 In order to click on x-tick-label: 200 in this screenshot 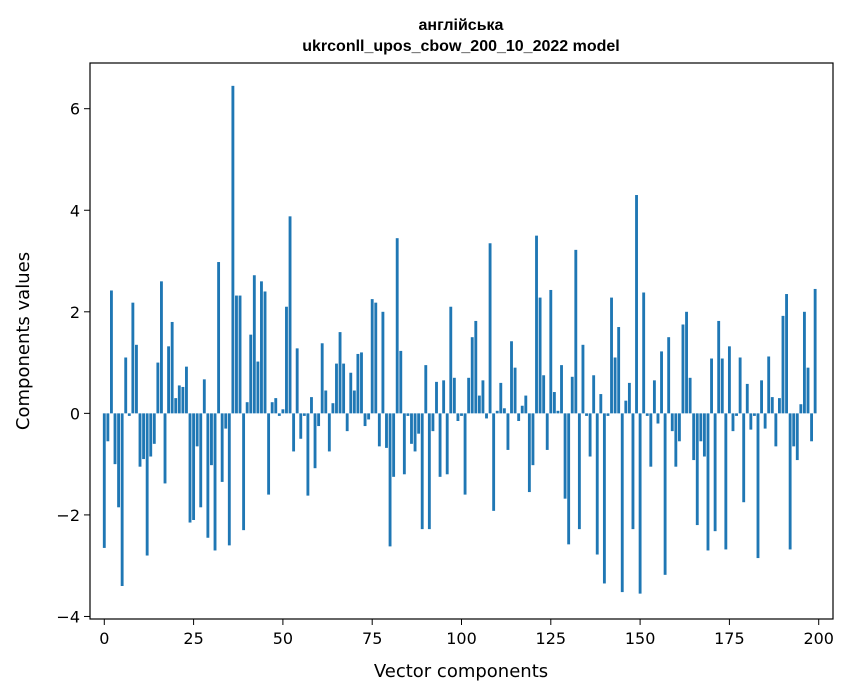, I will do `click(818, 638)`.